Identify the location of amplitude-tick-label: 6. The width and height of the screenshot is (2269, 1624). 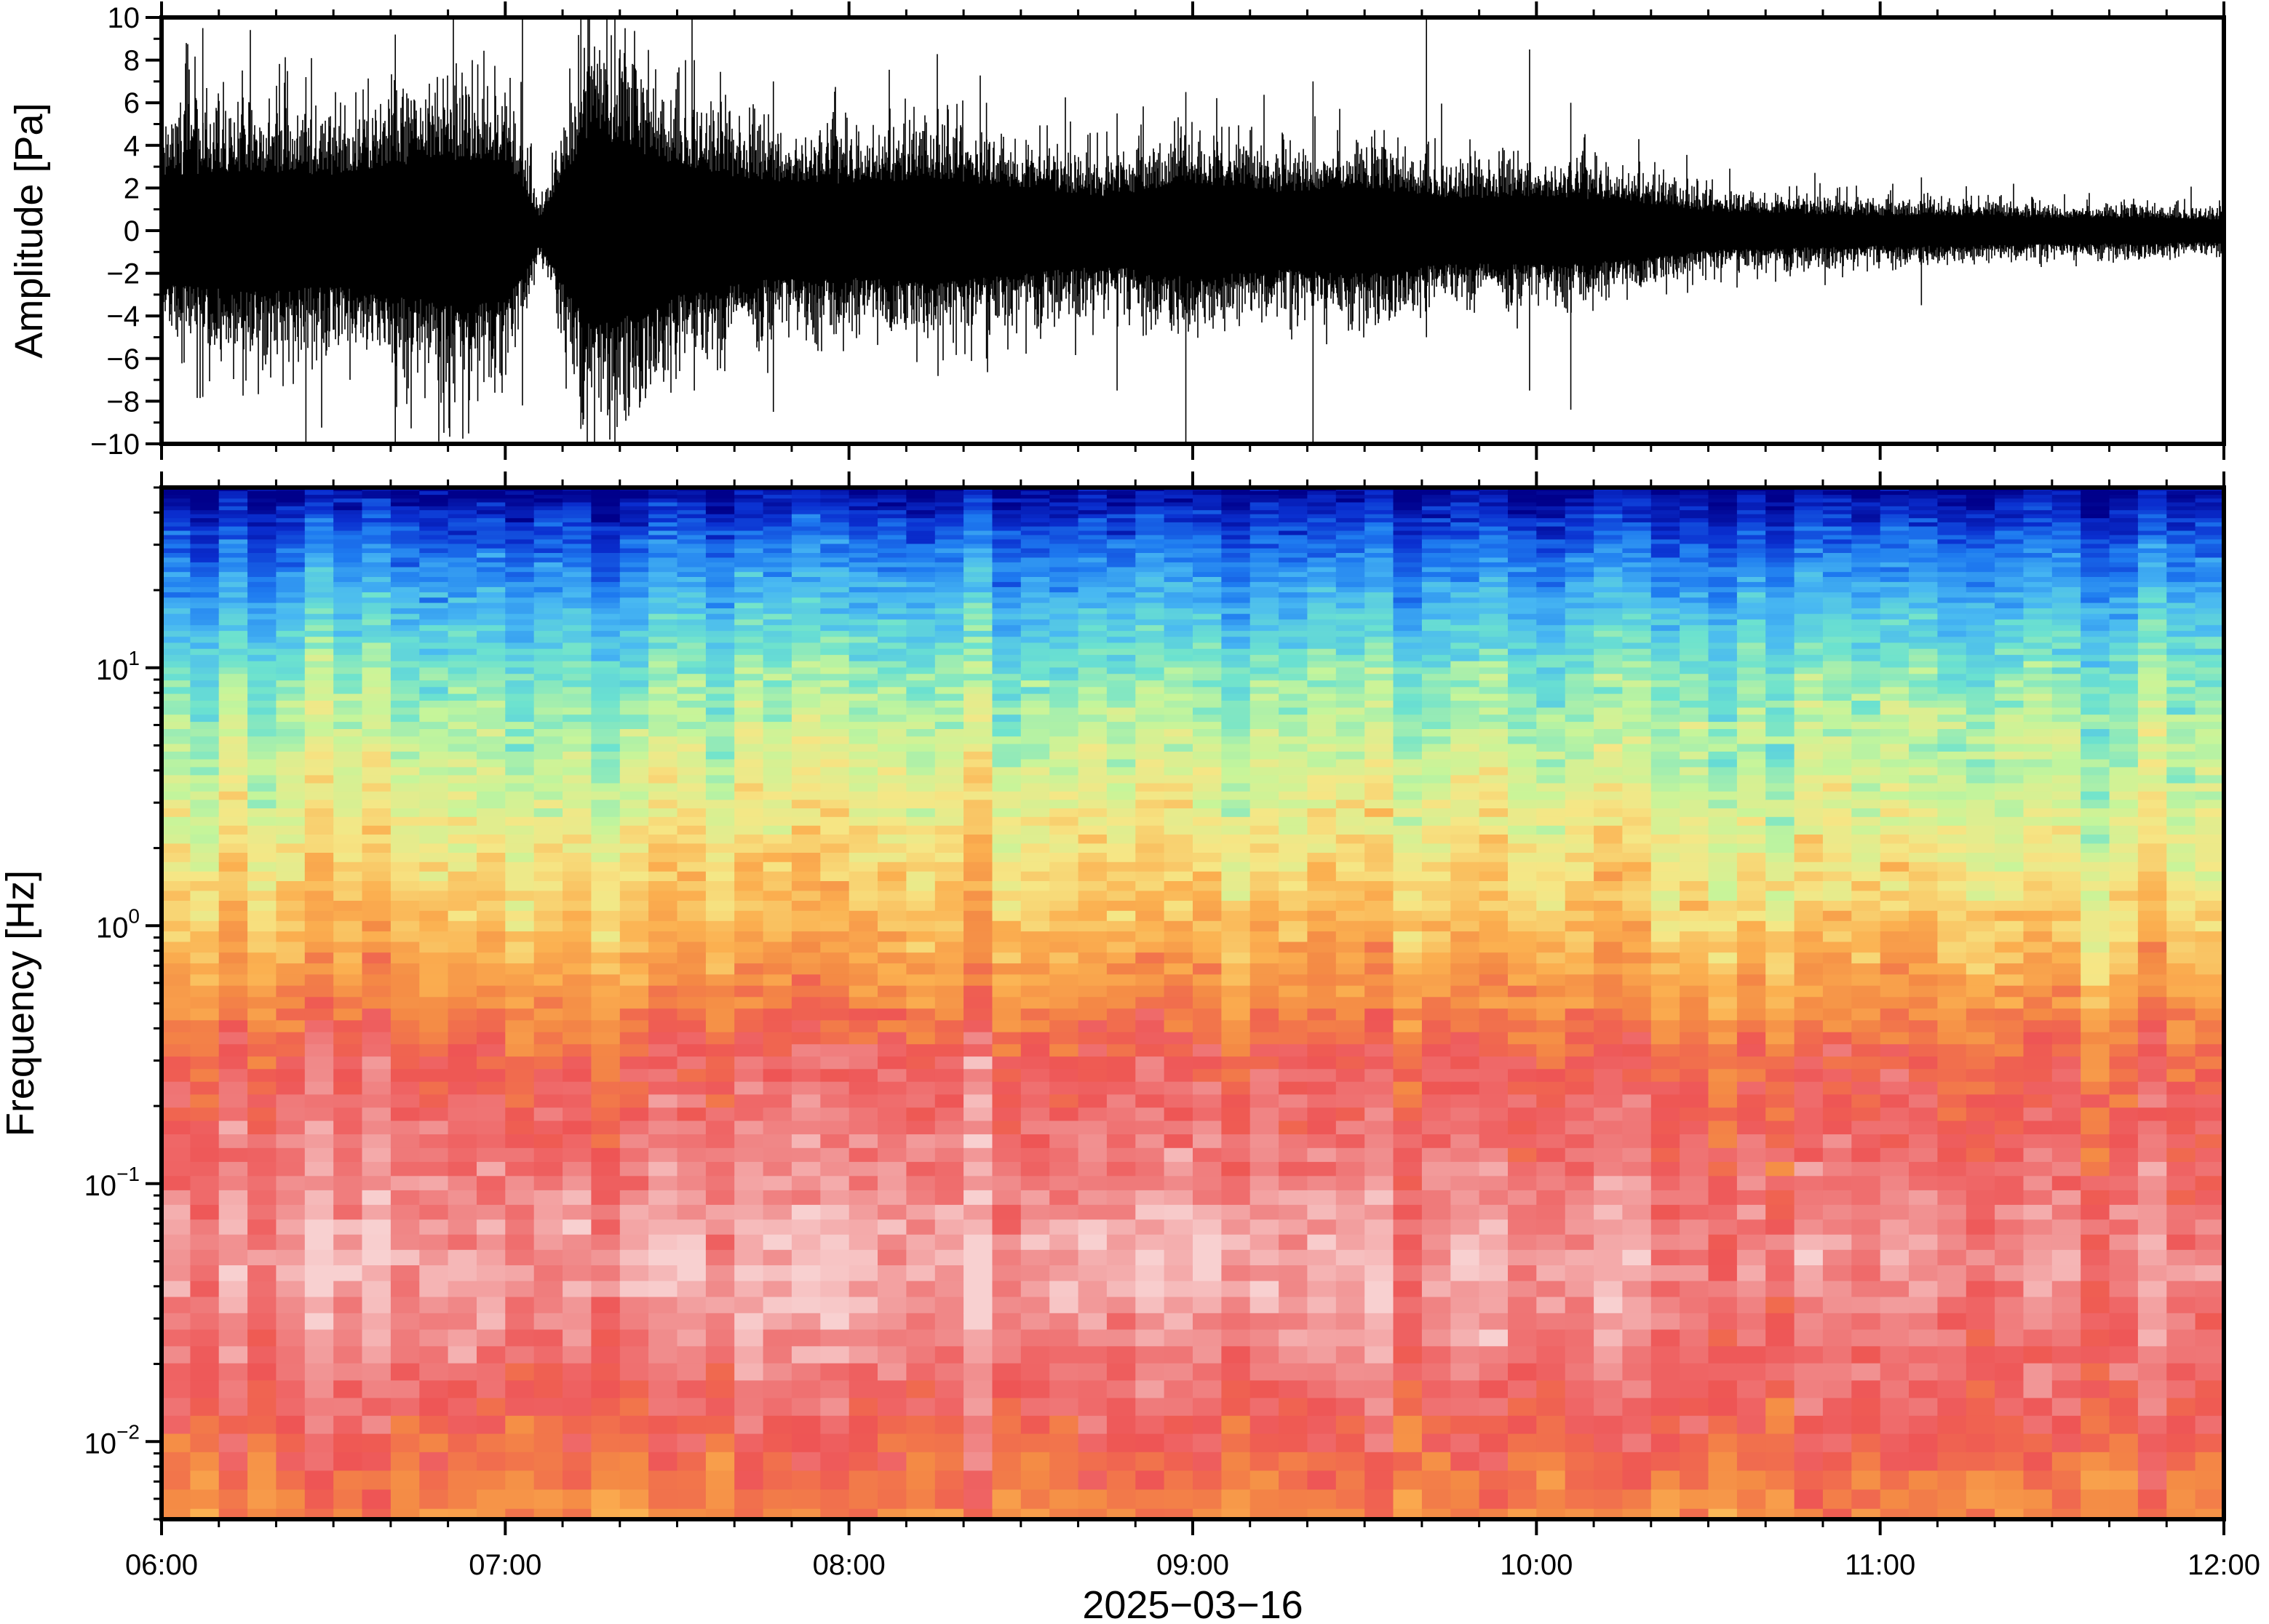
(132, 103).